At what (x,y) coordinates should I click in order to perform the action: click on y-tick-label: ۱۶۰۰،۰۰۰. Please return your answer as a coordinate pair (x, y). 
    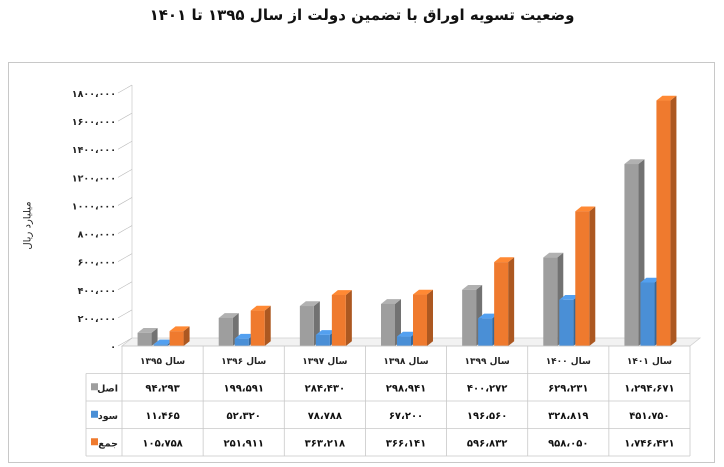
    Looking at the image, I should click on (94, 122).